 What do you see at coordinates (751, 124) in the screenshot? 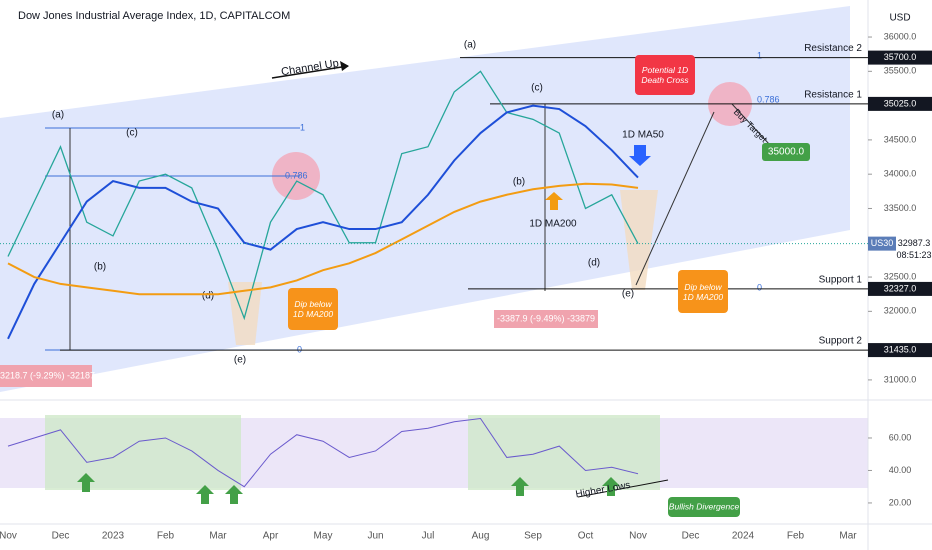
I see `target-line` at bounding box center [751, 124].